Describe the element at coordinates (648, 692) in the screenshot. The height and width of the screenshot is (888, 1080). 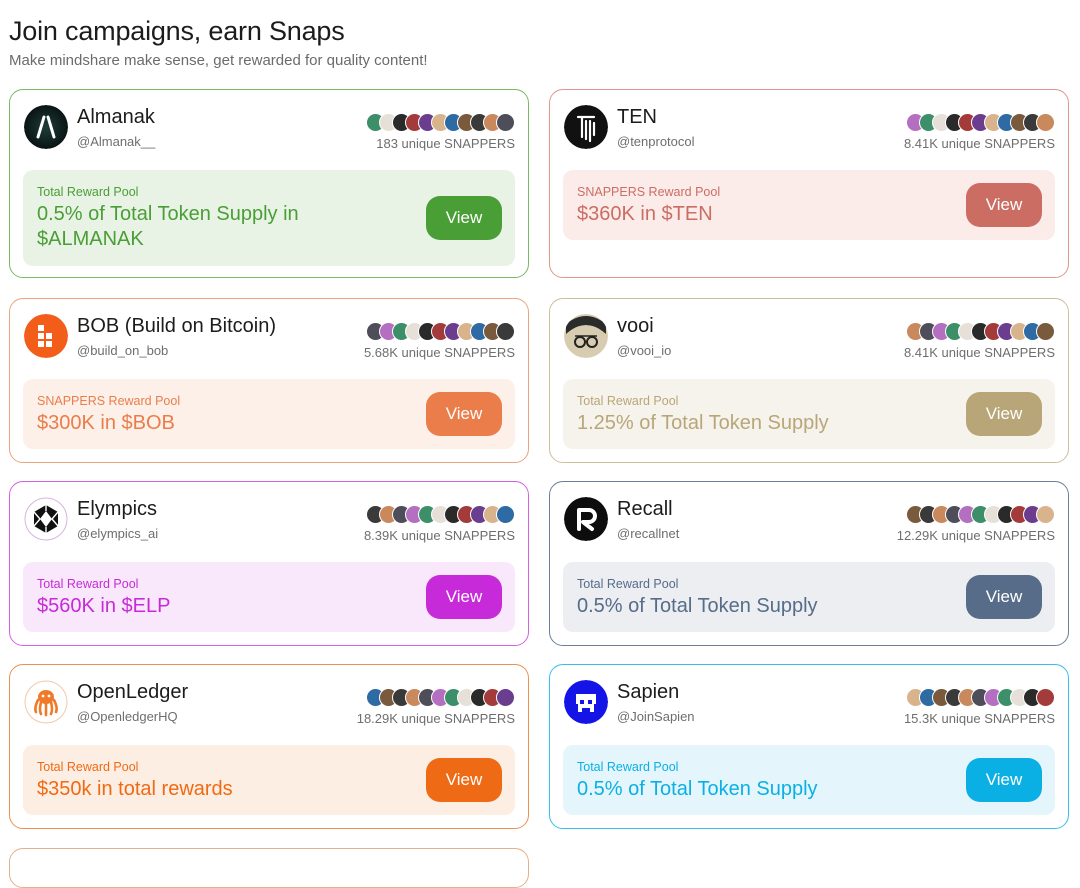
I see `campaign-name: Sapien` at that location.